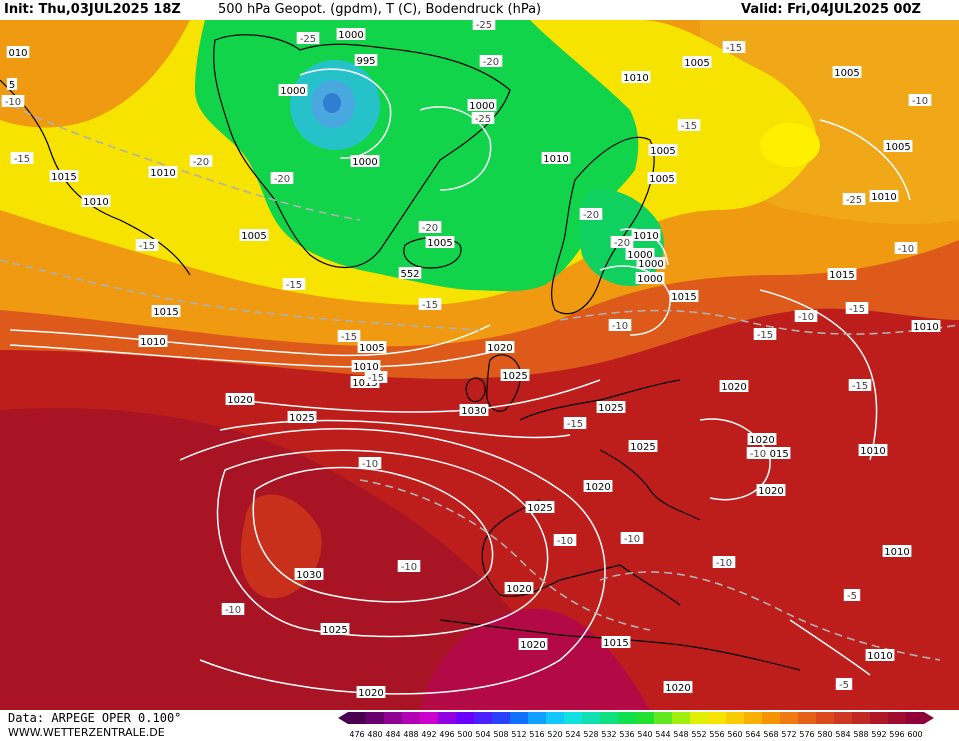 Image resolution: width=959 pixels, height=741 pixels. Describe the element at coordinates (929, 718) in the screenshot. I see `scale-right-arrow` at that location.